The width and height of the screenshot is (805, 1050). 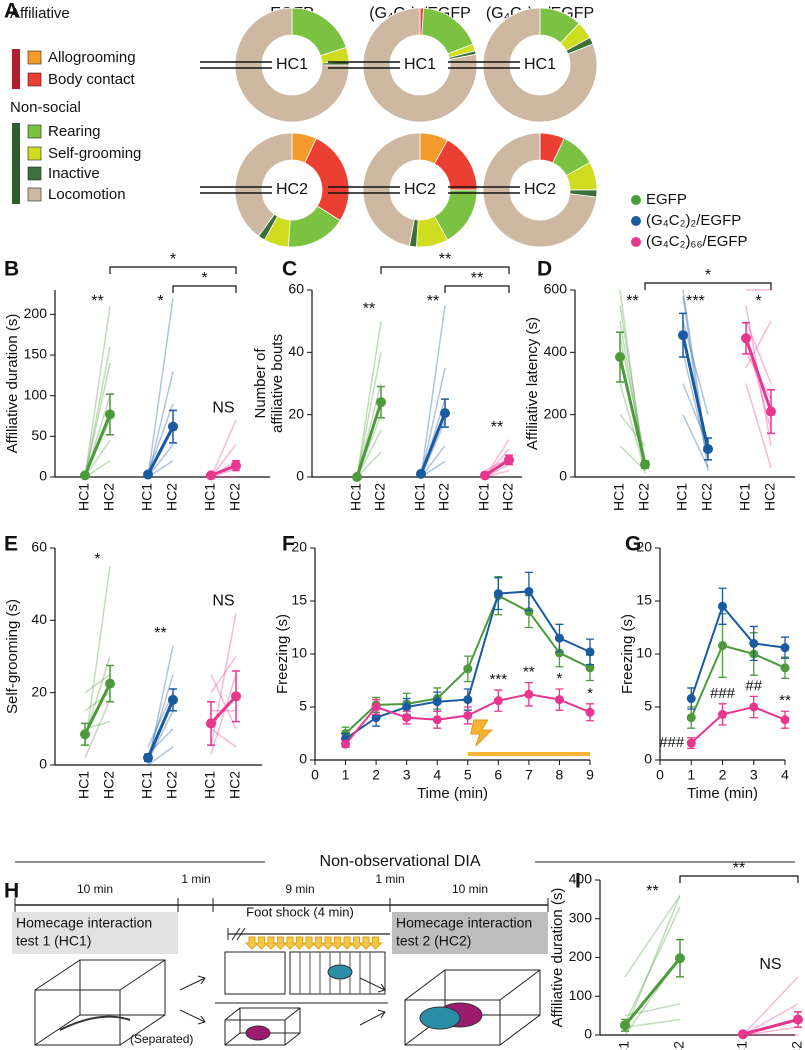 I want to click on y-tick-label: 400, so click(x=556, y=351).